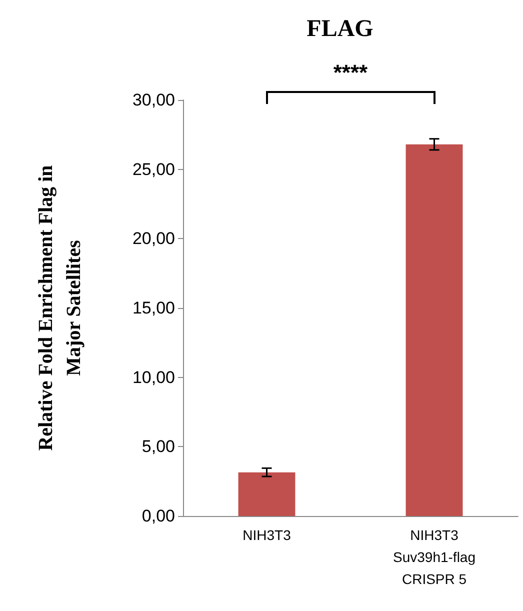  What do you see at coordinates (158, 446) in the screenshot?
I see `y-tick-label: 5,00` at bounding box center [158, 446].